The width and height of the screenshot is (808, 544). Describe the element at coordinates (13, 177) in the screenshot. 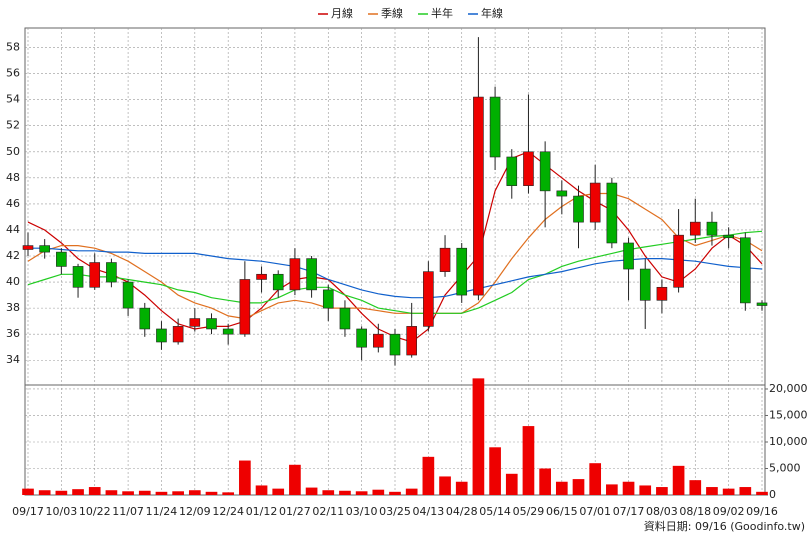

I see `y-tick-label: 48` at that location.